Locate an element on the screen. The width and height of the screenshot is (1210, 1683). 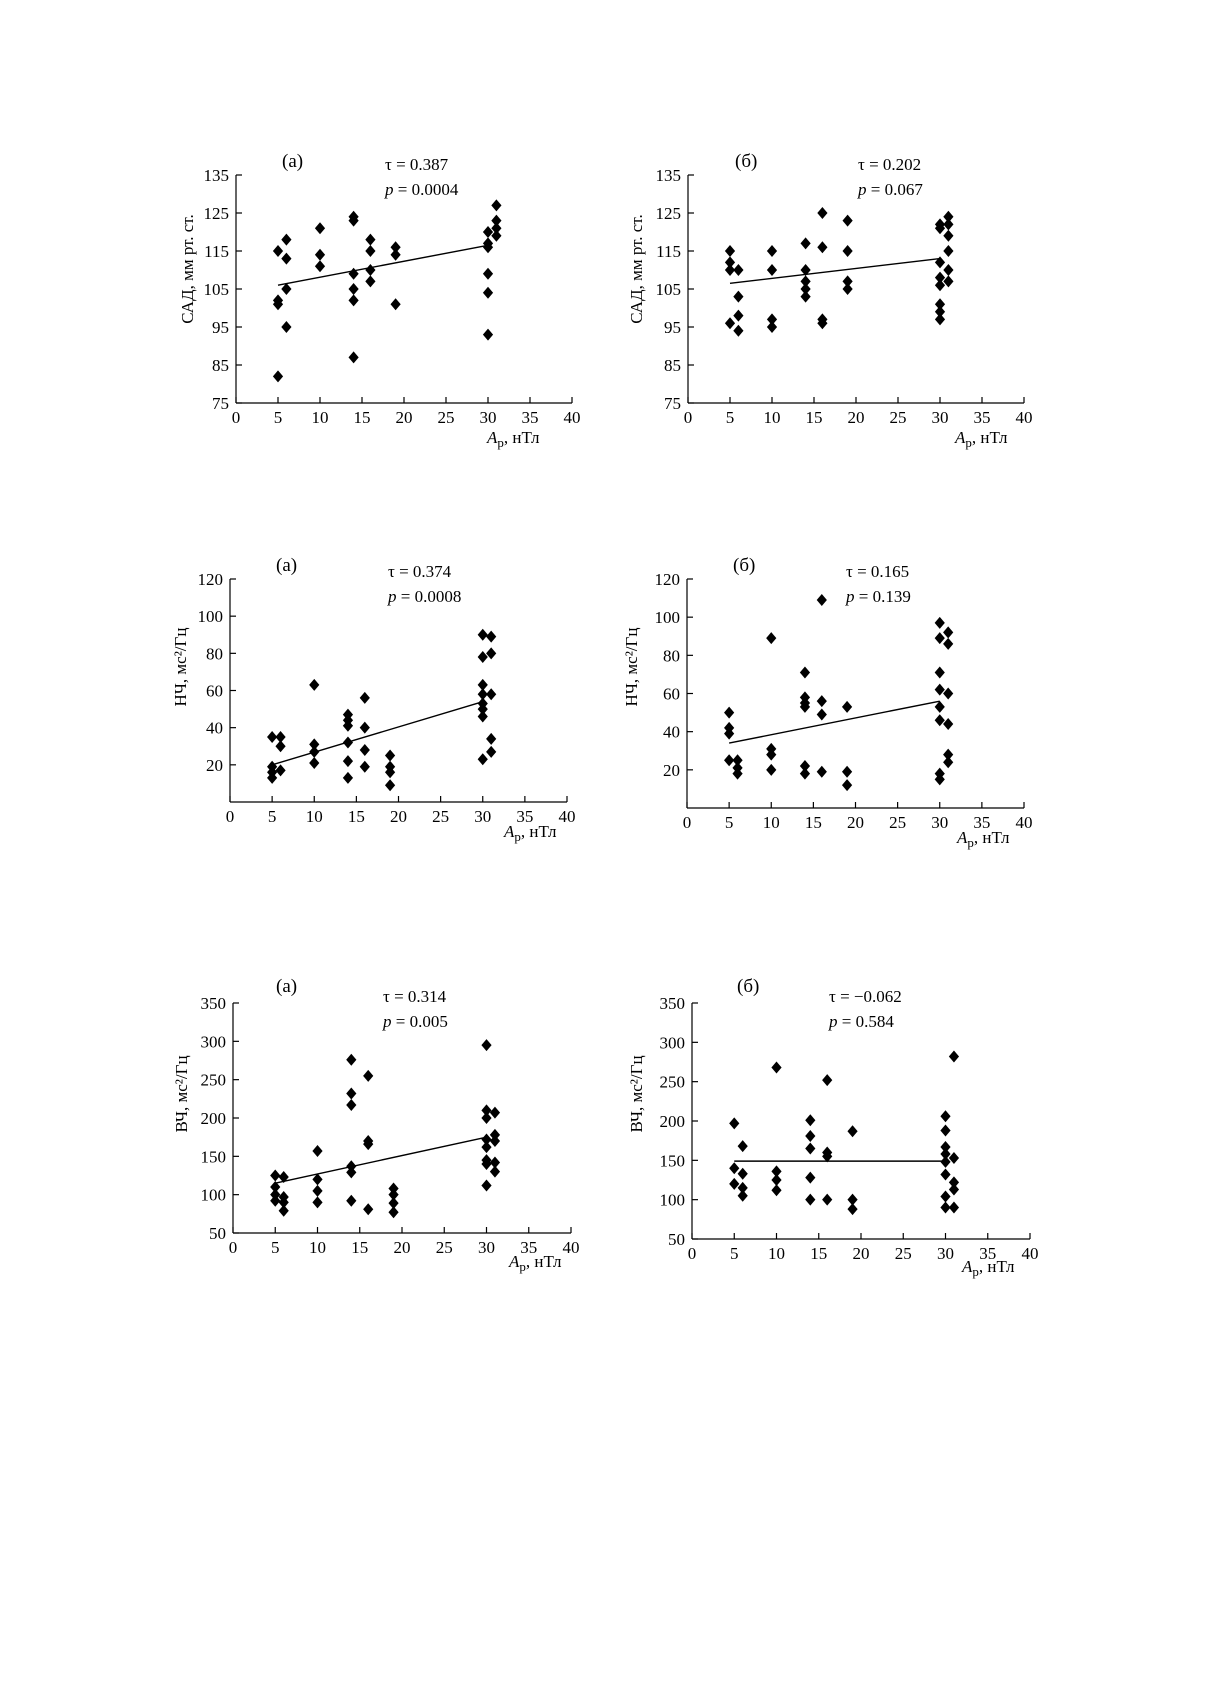
x-tick-label: 10 is located at coordinates (317, 1247).